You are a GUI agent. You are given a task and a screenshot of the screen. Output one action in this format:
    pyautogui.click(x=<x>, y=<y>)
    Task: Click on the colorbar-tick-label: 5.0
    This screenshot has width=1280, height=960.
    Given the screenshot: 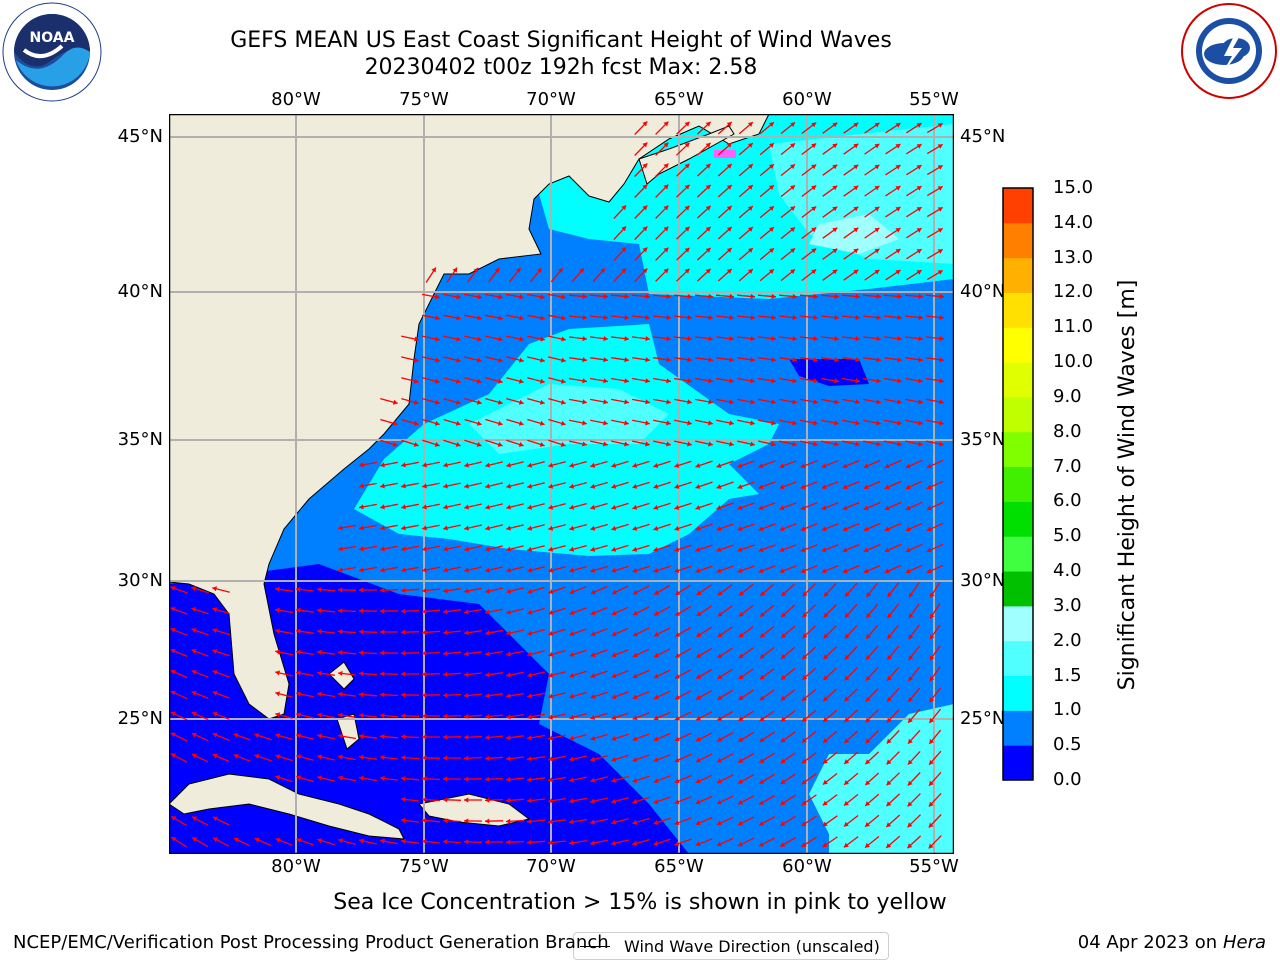 What is the action you would take?
    pyautogui.click(x=1067, y=536)
    